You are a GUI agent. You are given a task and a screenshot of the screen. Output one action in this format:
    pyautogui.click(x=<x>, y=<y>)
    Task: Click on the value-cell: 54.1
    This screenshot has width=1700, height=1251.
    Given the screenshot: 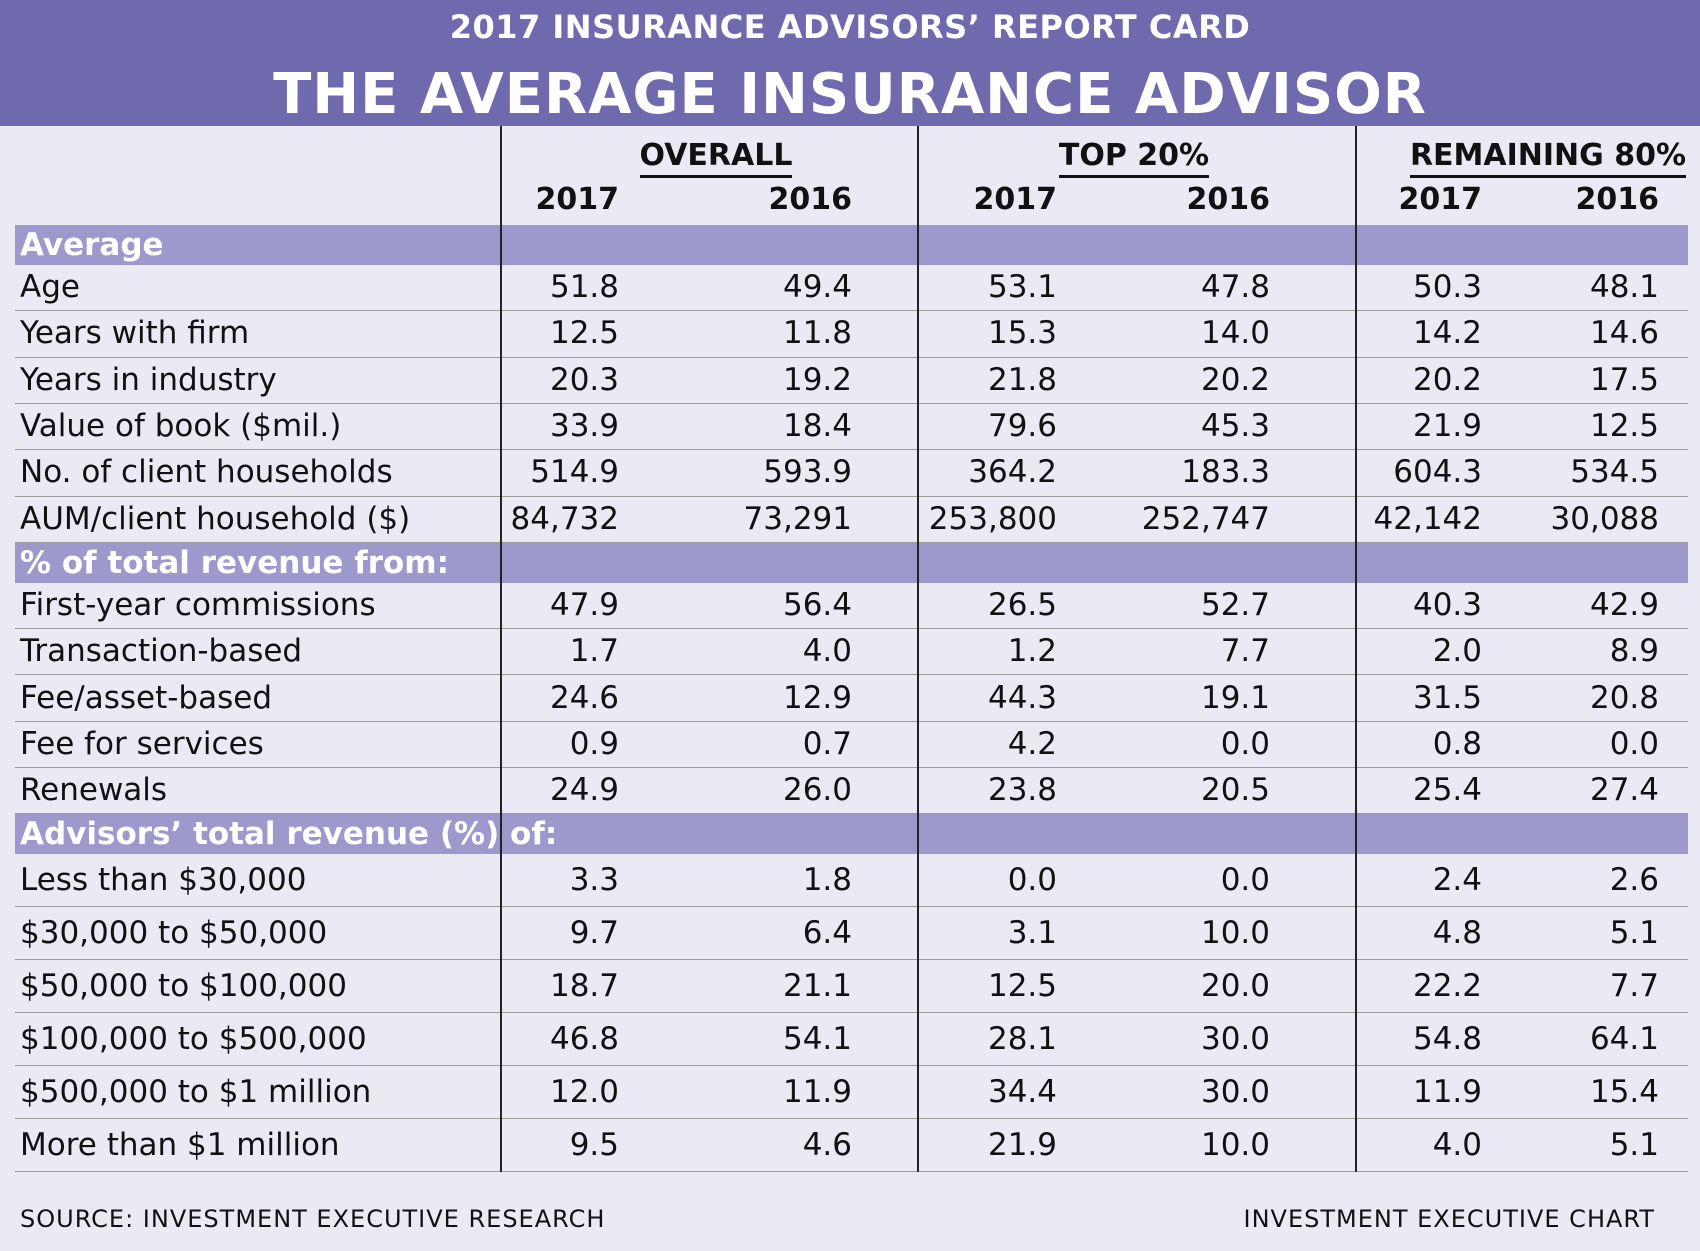 What is the action you would take?
    pyautogui.click(x=817, y=1038)
    